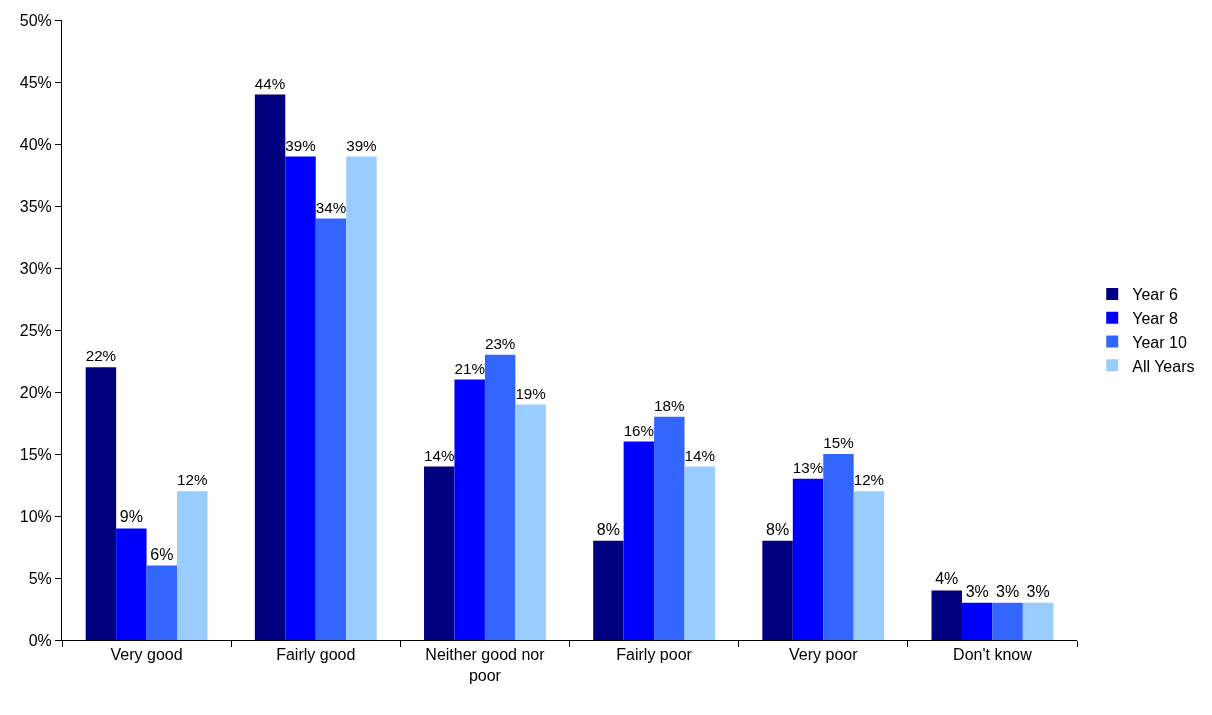 The width and height of the screenshot is (1212, 715). What do you see at coordinates (101, 356) in the screenshot?
I see `data-label: 22%` at bounding box center [101, 356].